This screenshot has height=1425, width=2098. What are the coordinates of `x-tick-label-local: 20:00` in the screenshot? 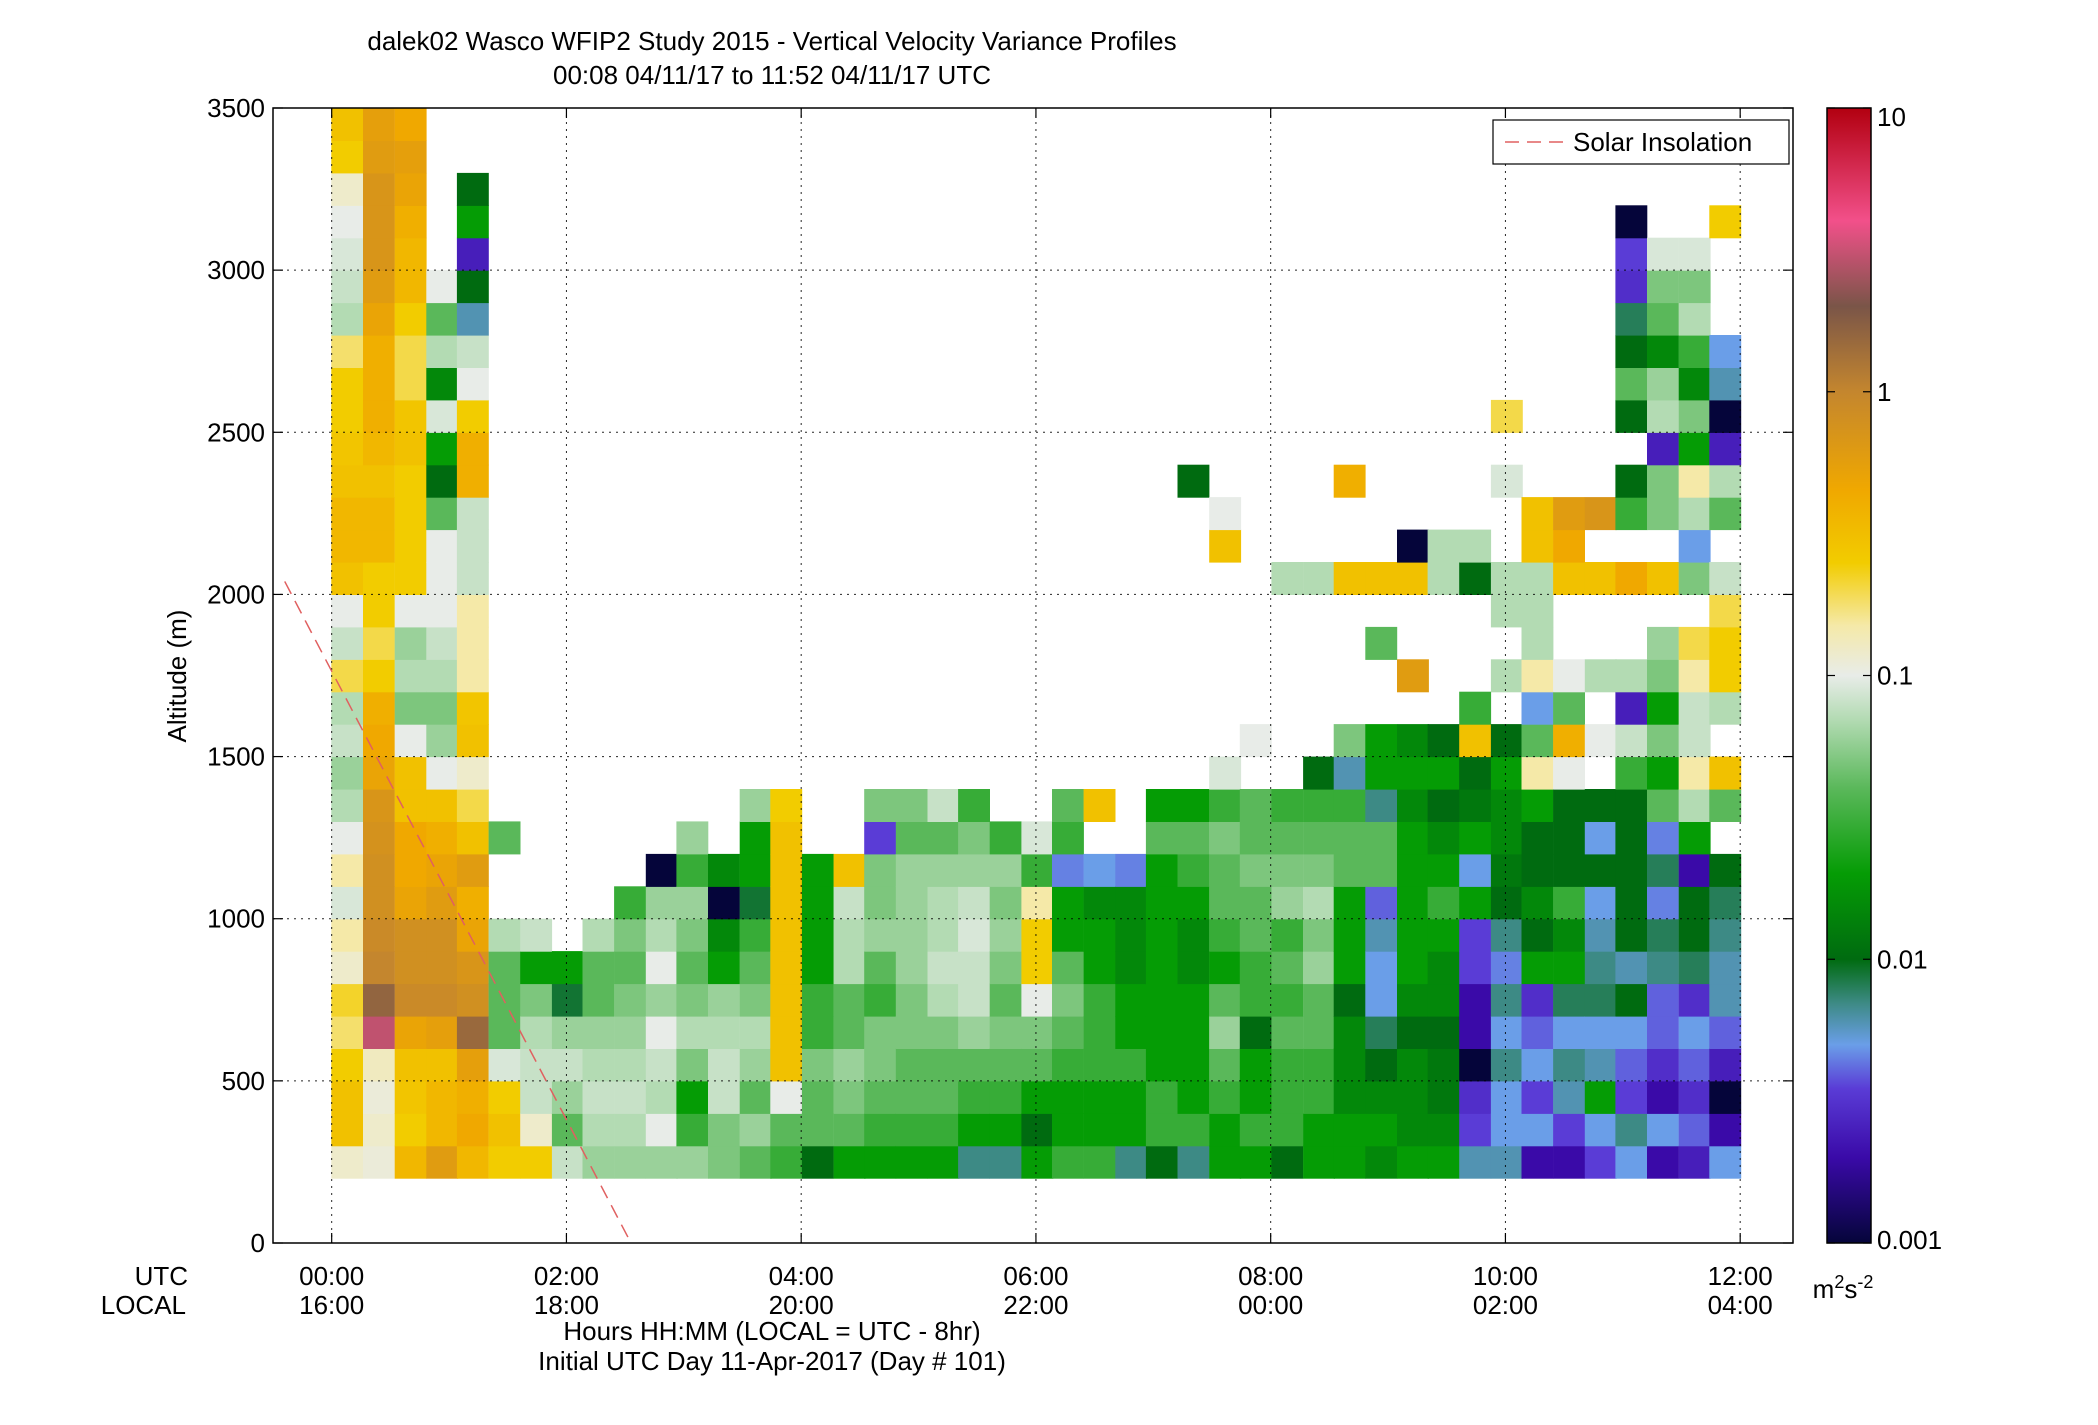 It's located at (801, 1305).